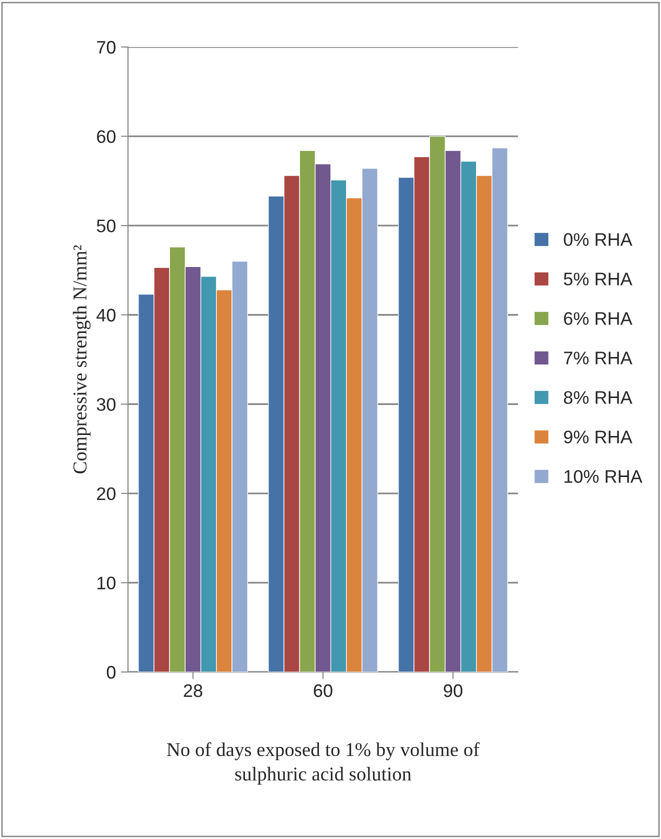 The height and width of the screenshot is (839, 661). I want to click on legend-label: 9% RHA, so click(598, 437).